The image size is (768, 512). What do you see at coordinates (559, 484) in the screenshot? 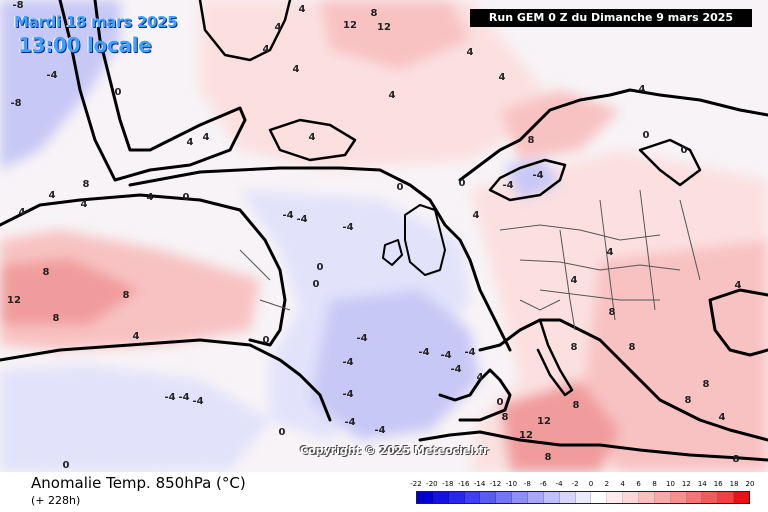
I see `legend-label: -4` at bounding box center [559, 484].